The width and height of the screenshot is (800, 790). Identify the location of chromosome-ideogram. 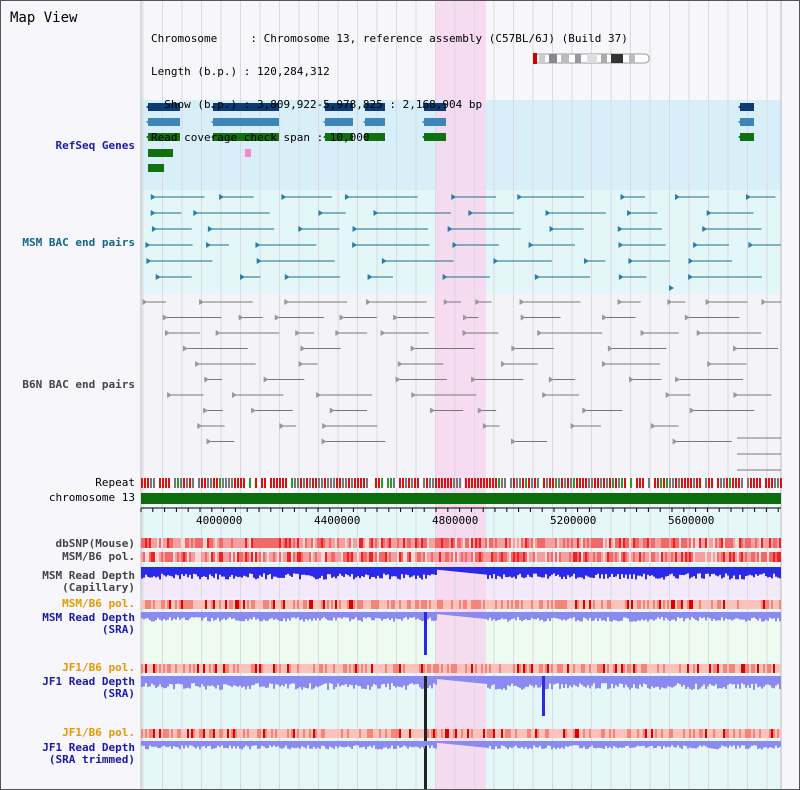
(591, 58).